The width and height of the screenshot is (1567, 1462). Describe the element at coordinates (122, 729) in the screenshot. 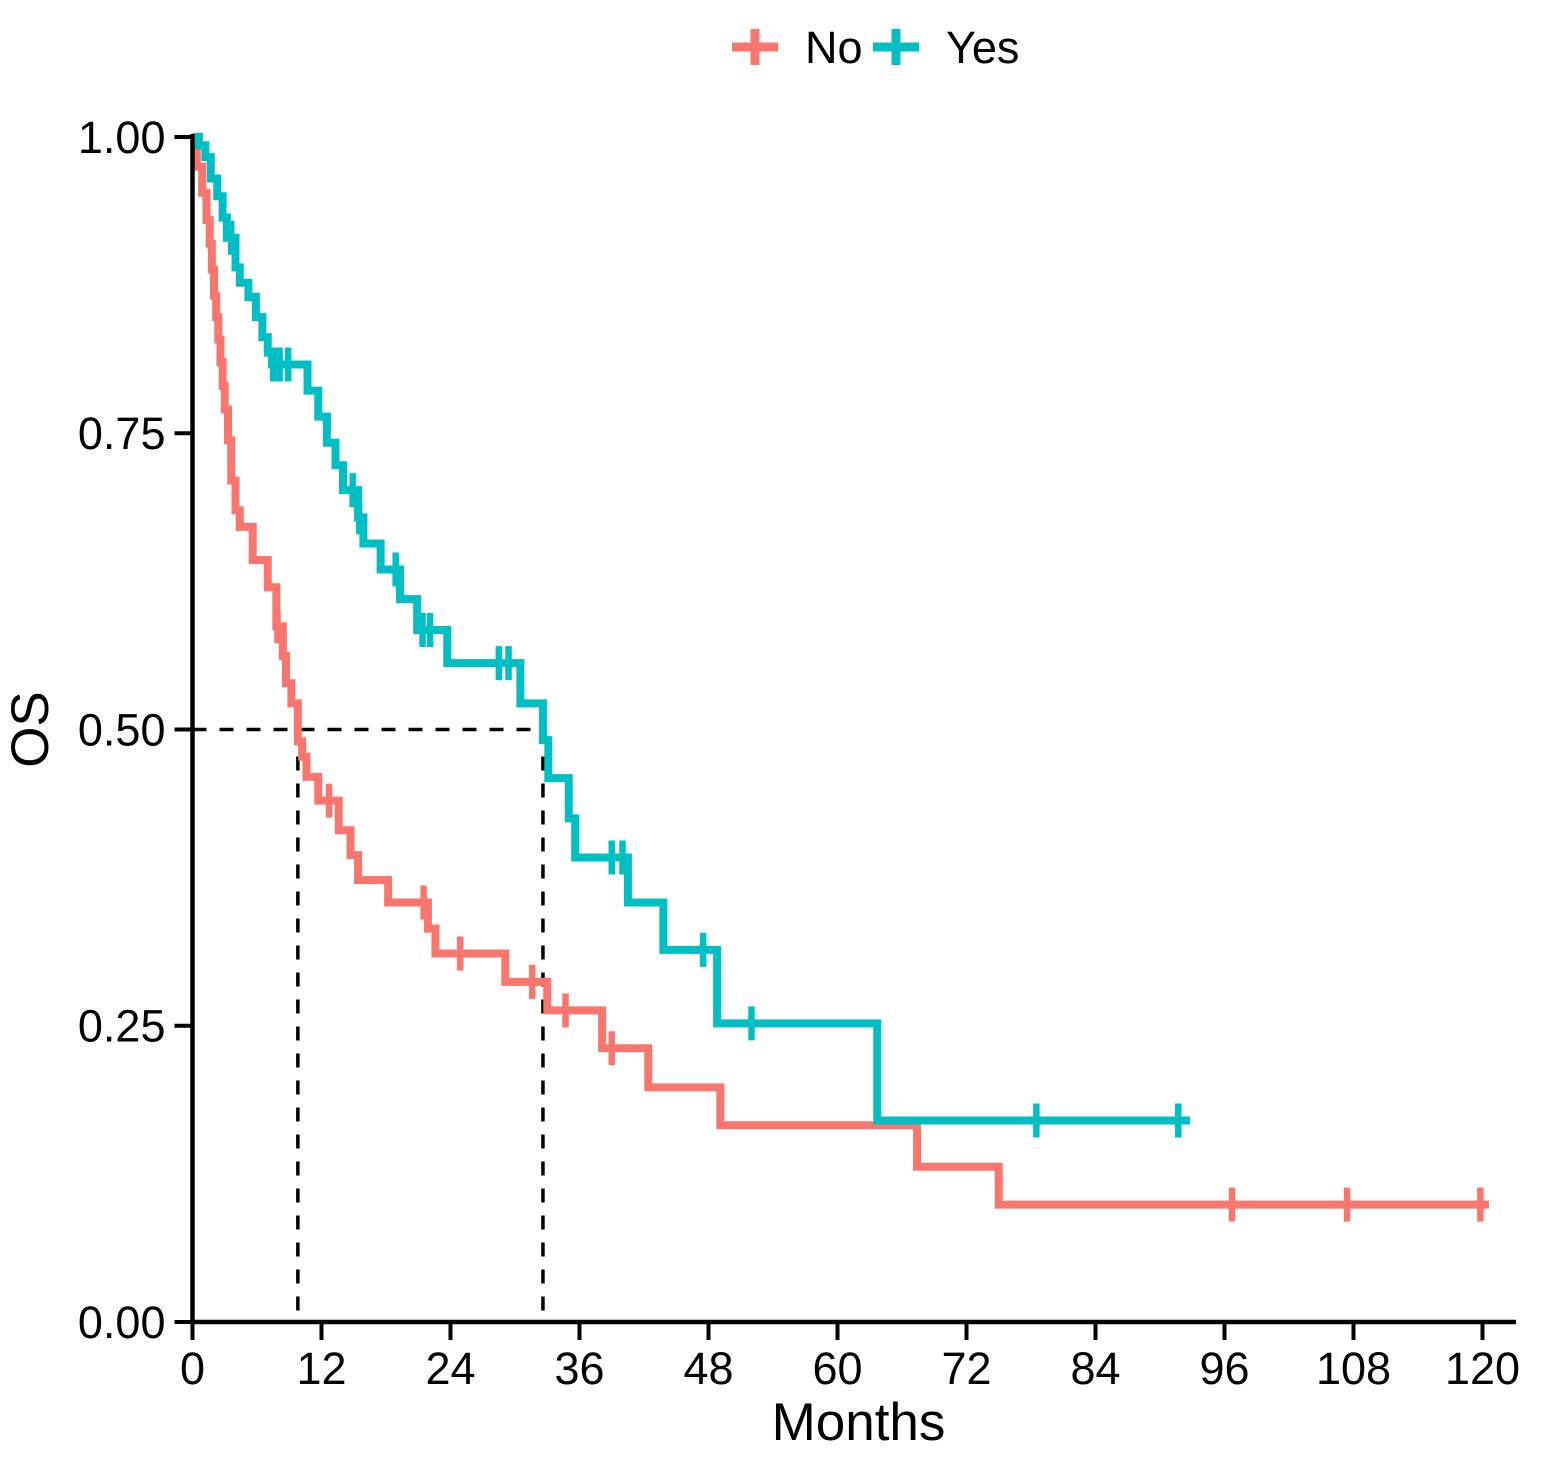

I see `y-tick-label: 0.50` at that location.